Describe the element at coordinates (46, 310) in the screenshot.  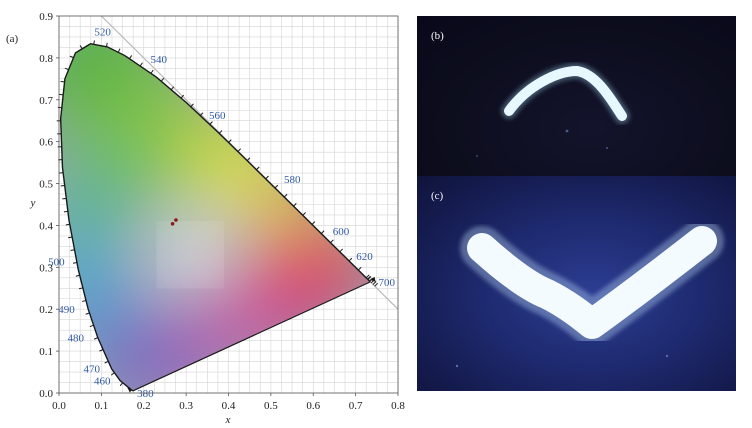
I see `y-tick-label: 0.2` at that location.